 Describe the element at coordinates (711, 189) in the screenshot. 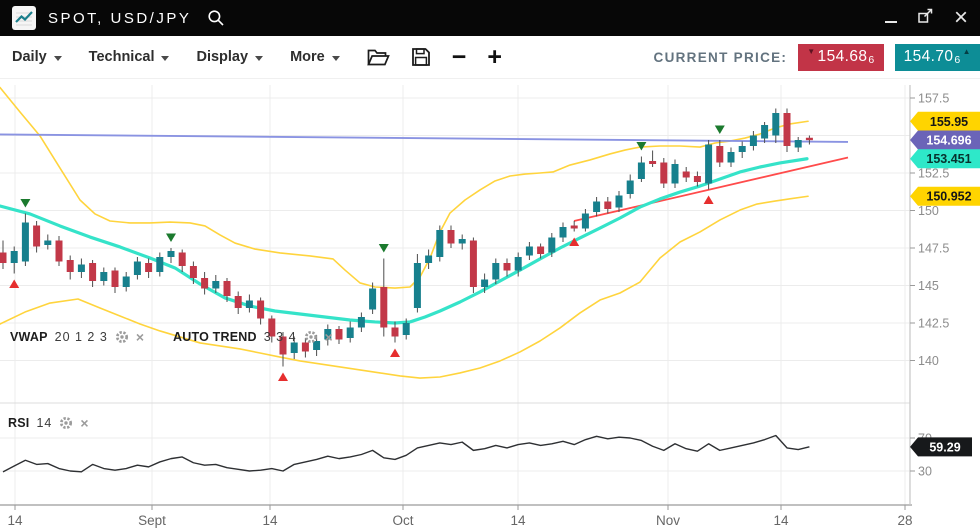

I see `autotrend-red-line` at that location.